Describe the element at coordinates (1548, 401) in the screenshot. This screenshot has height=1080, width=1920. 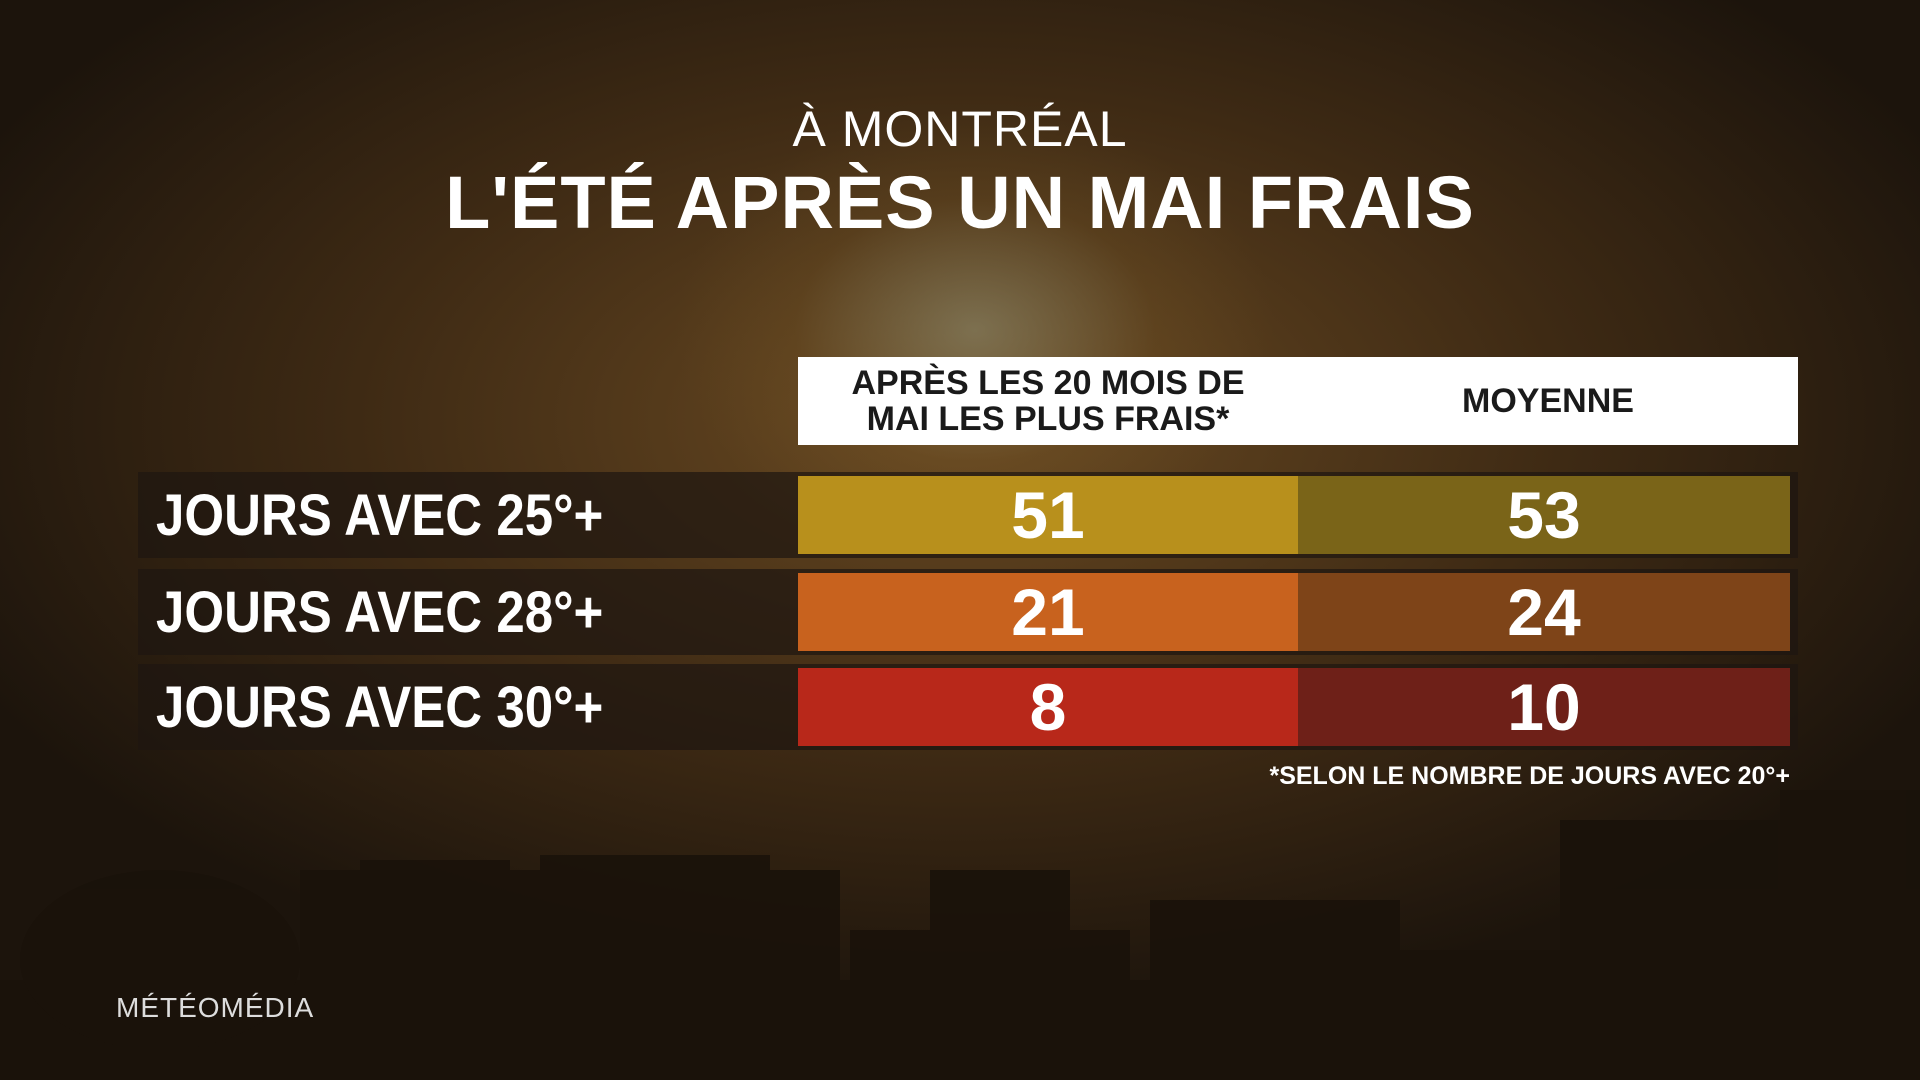
I see `column-header: MOYENNE` at that location.